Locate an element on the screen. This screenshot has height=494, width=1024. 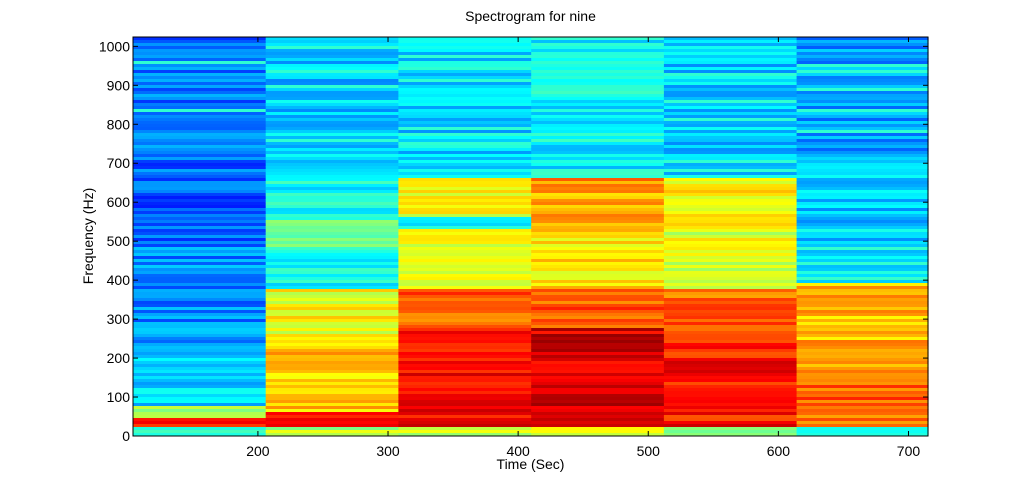
y-tick-label: 0 is located at coordinates (126, 436).